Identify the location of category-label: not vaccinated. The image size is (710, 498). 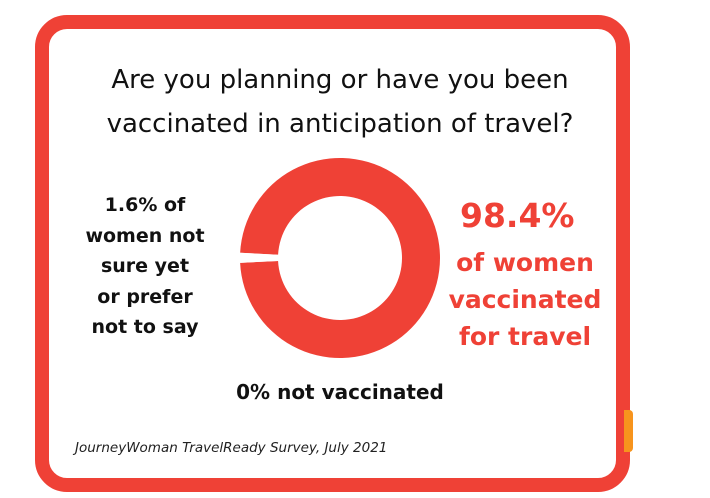
(360, 392).